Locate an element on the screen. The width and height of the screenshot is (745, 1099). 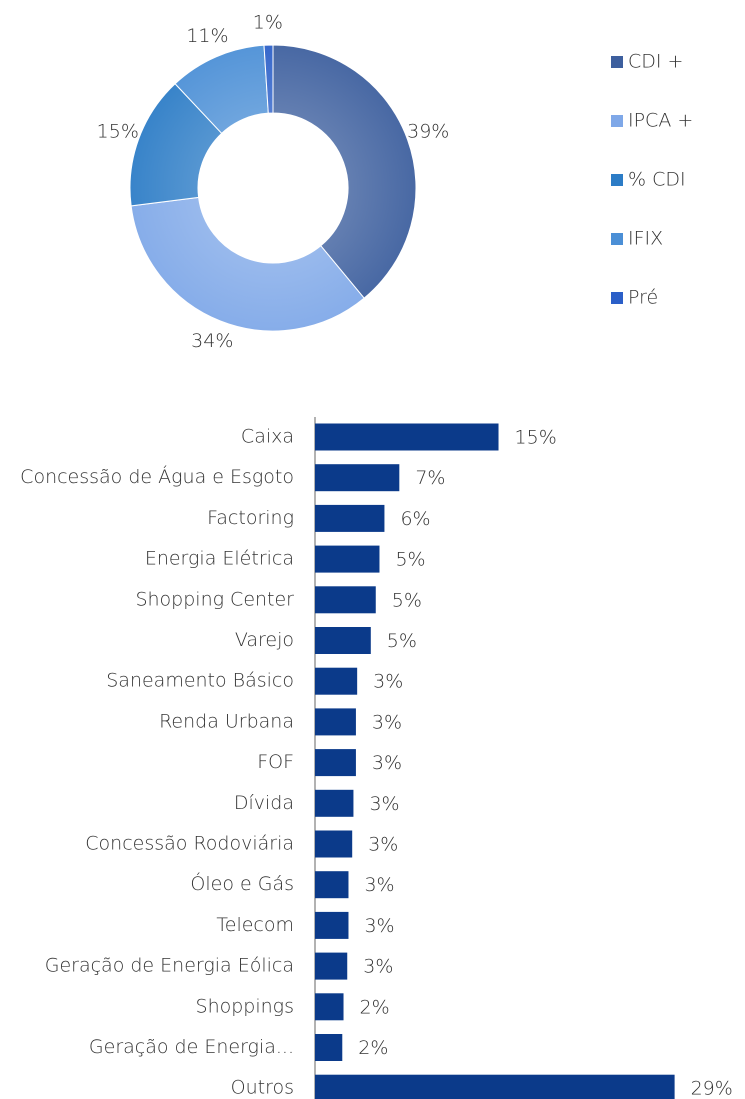
category-label: Saneamento Básico is located at coordinates (200, 681).